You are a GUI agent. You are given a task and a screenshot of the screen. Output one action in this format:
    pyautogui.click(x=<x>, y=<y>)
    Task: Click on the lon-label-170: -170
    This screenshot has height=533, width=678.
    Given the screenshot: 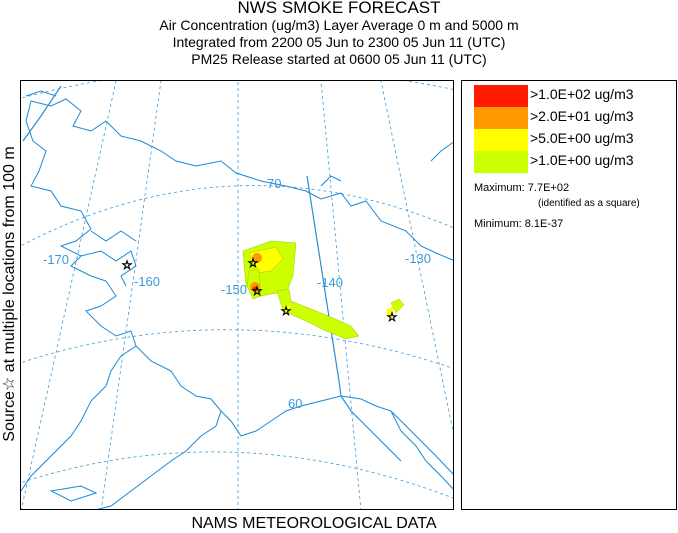 What is the action you would take?
    pyautogui.click(x=56, y=259)
    